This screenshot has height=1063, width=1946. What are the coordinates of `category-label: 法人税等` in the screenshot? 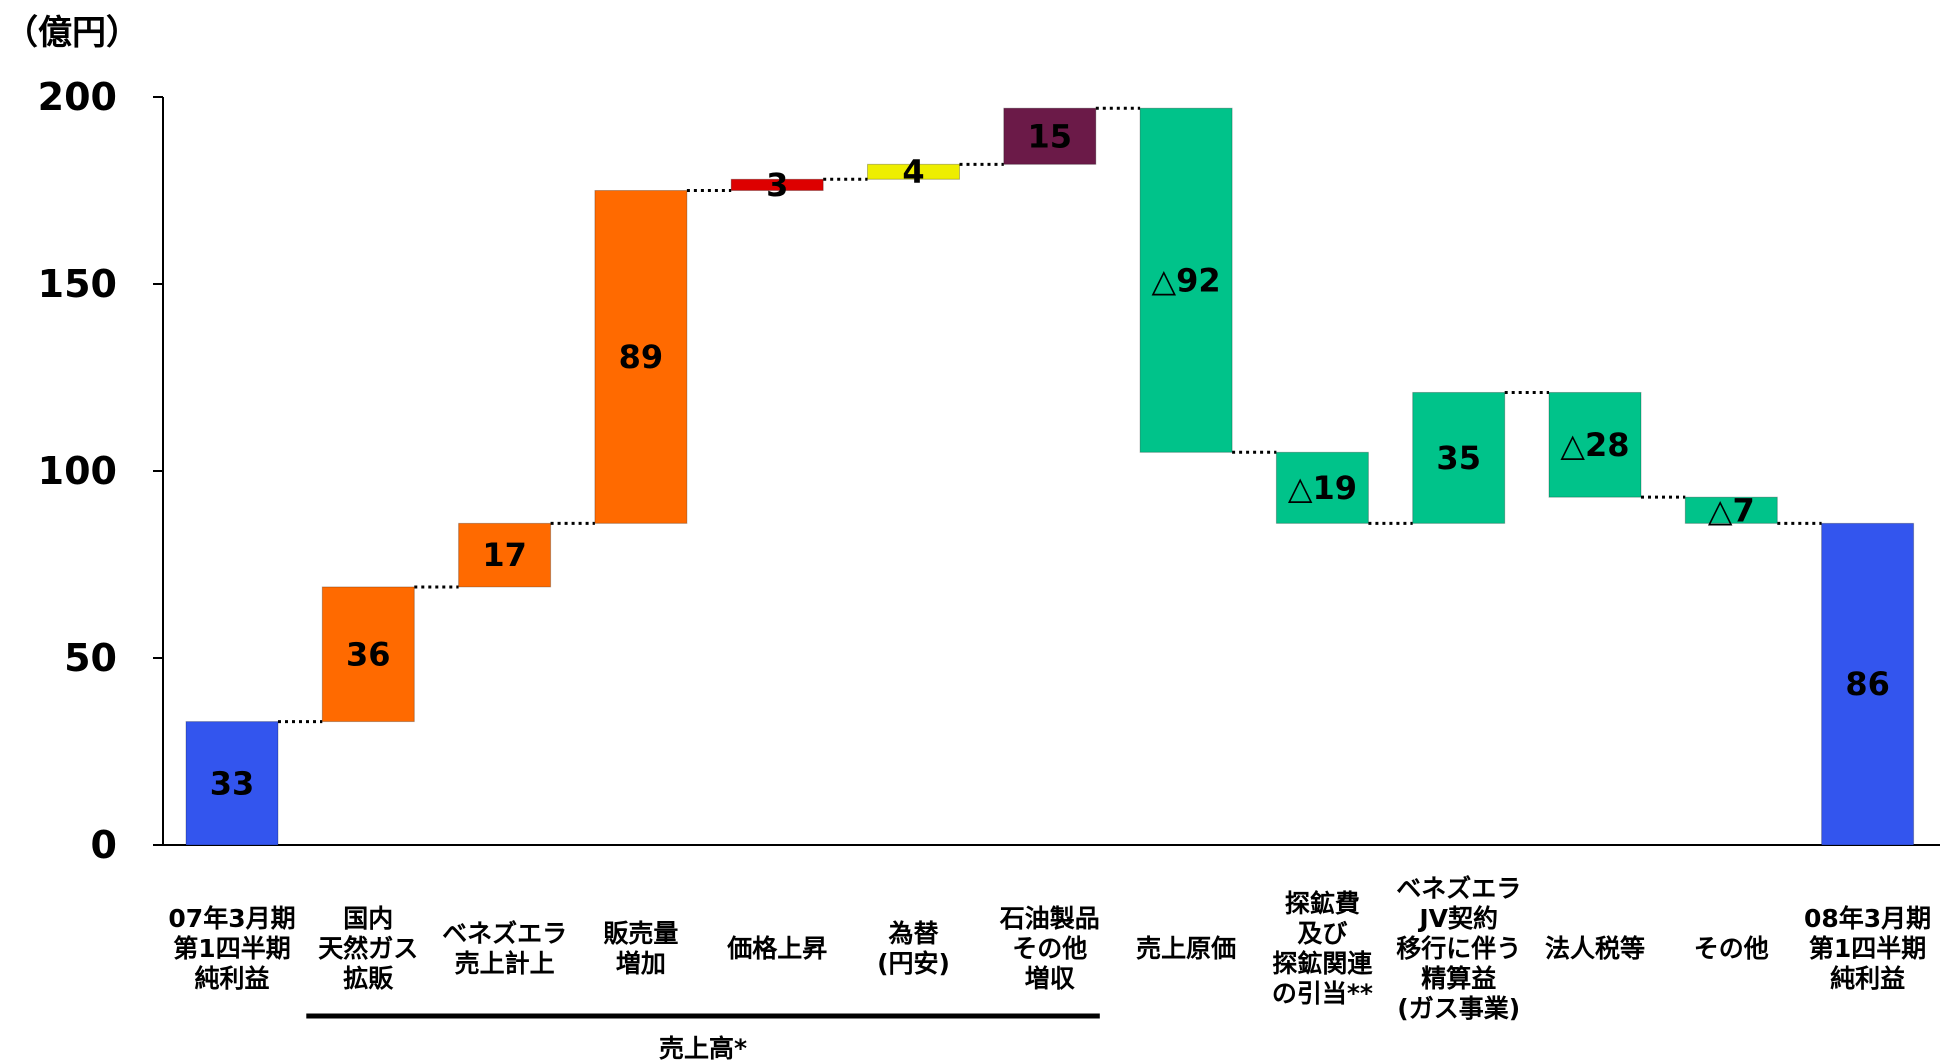 It's located at (1595, 948).